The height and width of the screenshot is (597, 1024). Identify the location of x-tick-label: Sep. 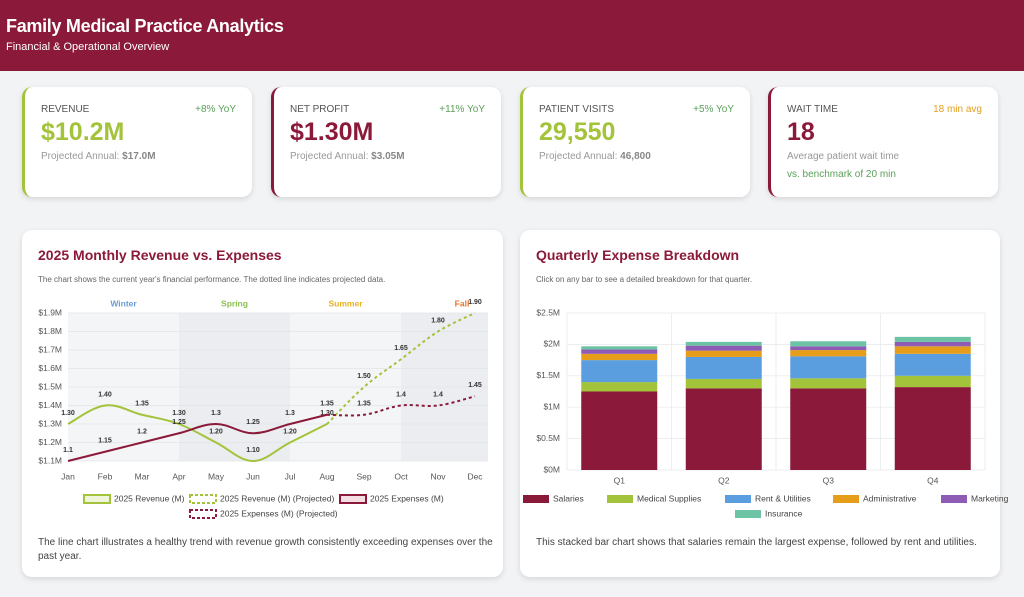
(363, 476).